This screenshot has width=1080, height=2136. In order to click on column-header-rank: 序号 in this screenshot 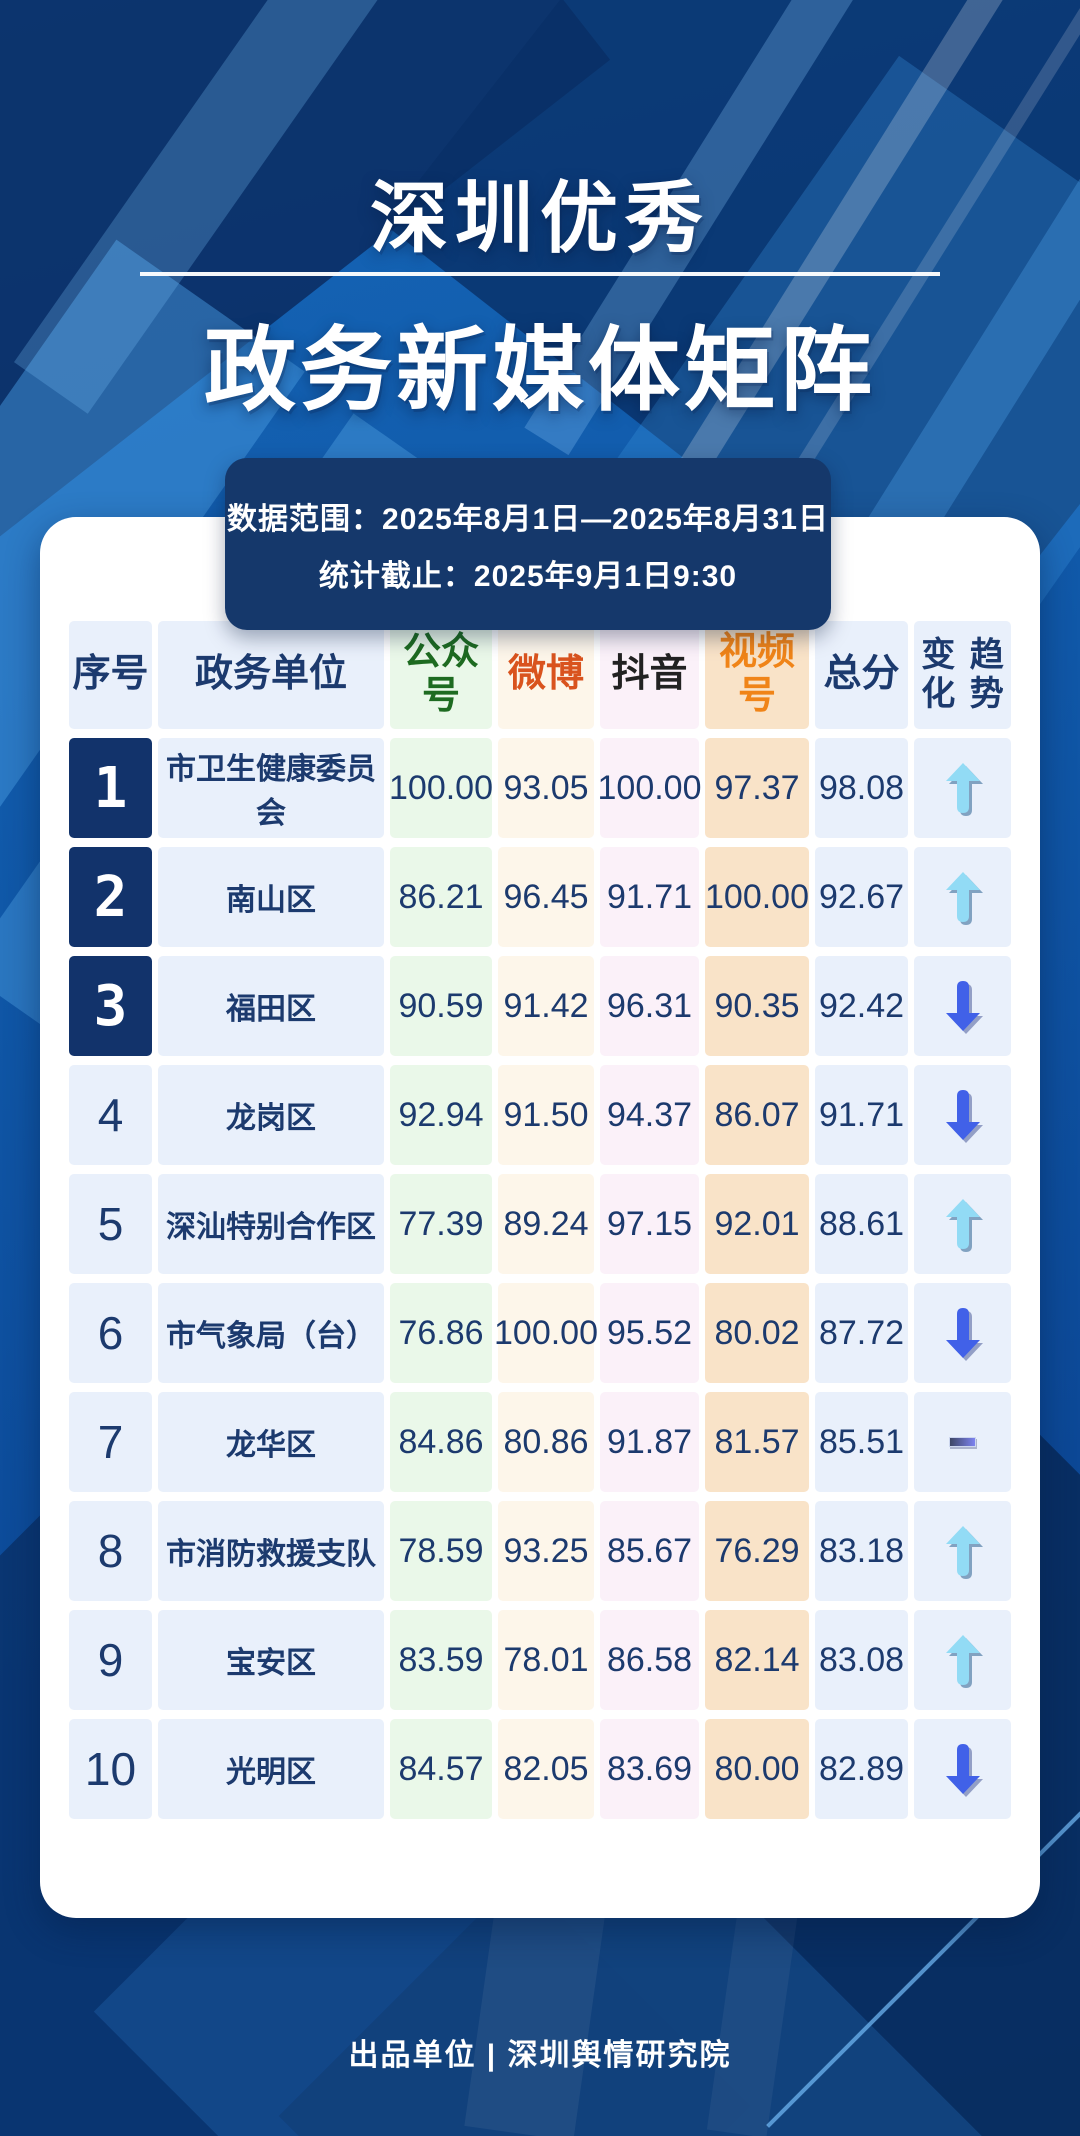, I will do `click(110, 675)`.